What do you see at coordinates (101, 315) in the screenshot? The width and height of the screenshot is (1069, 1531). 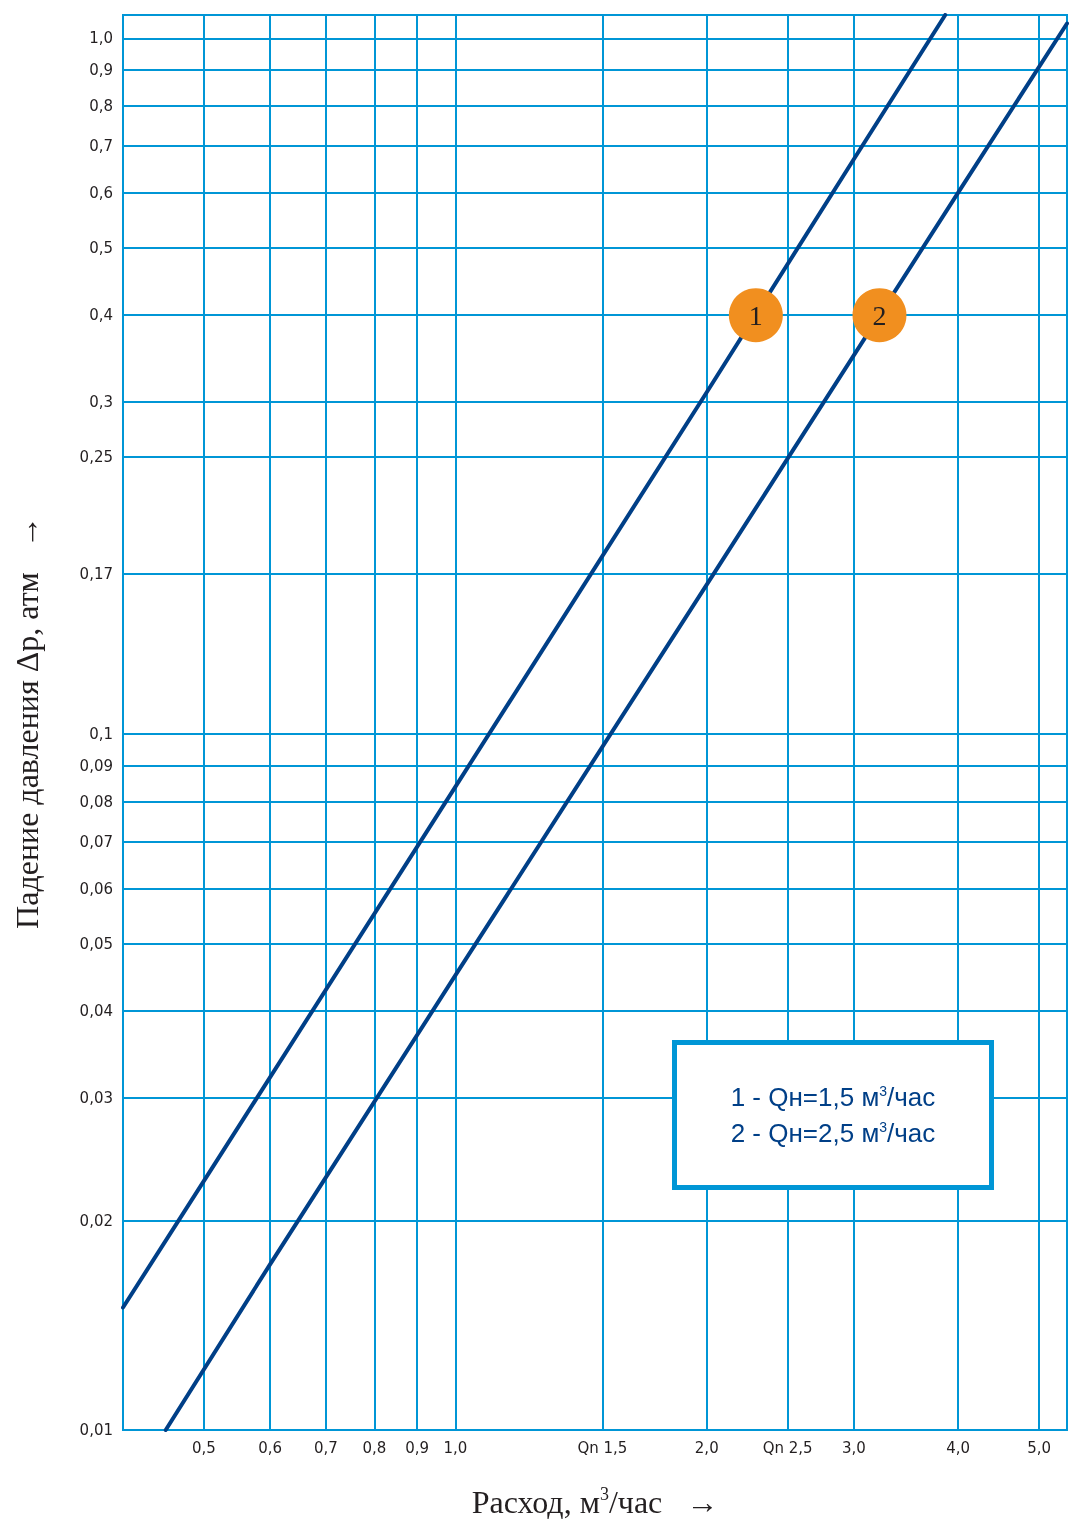 I see `y-tick-label: 0,4` at bounding box center [101, 315].